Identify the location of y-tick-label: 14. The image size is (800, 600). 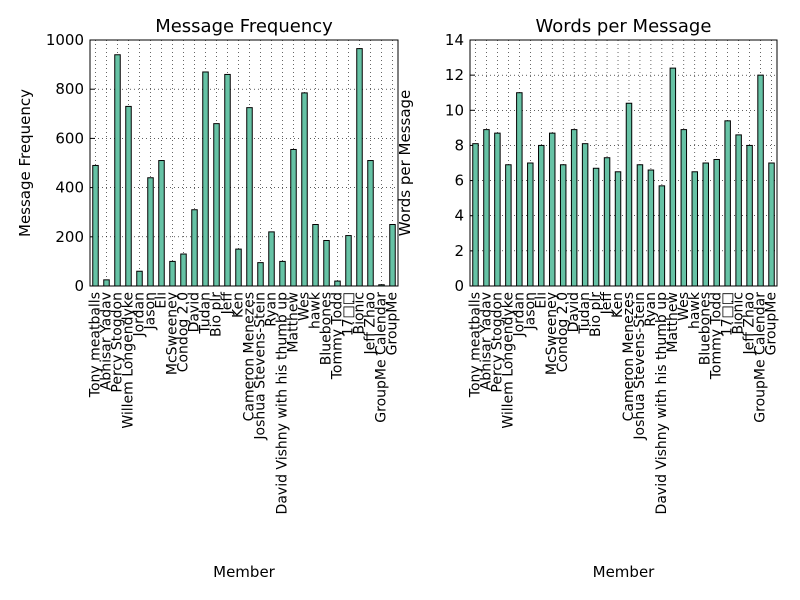
(454, 40).